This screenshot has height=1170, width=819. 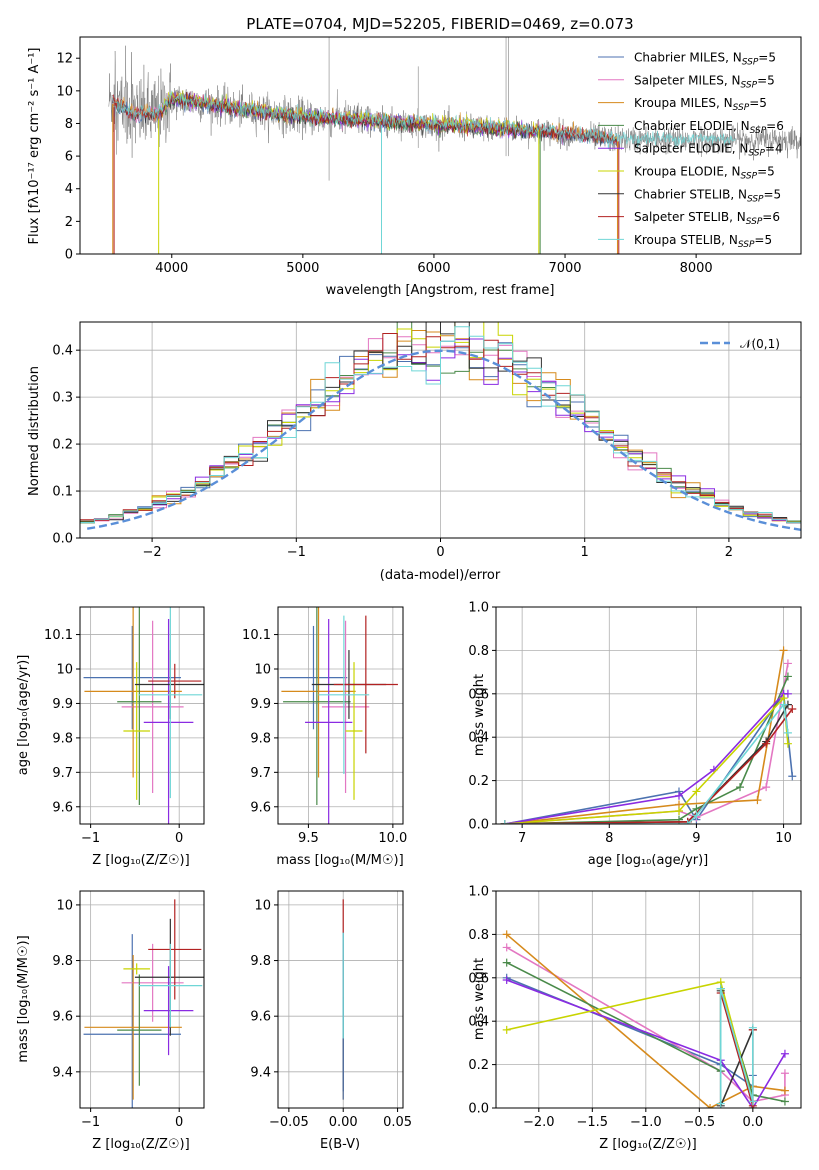 I want to click on agez-axes-ytick-label: 9.8, so click(x=62, y=738).